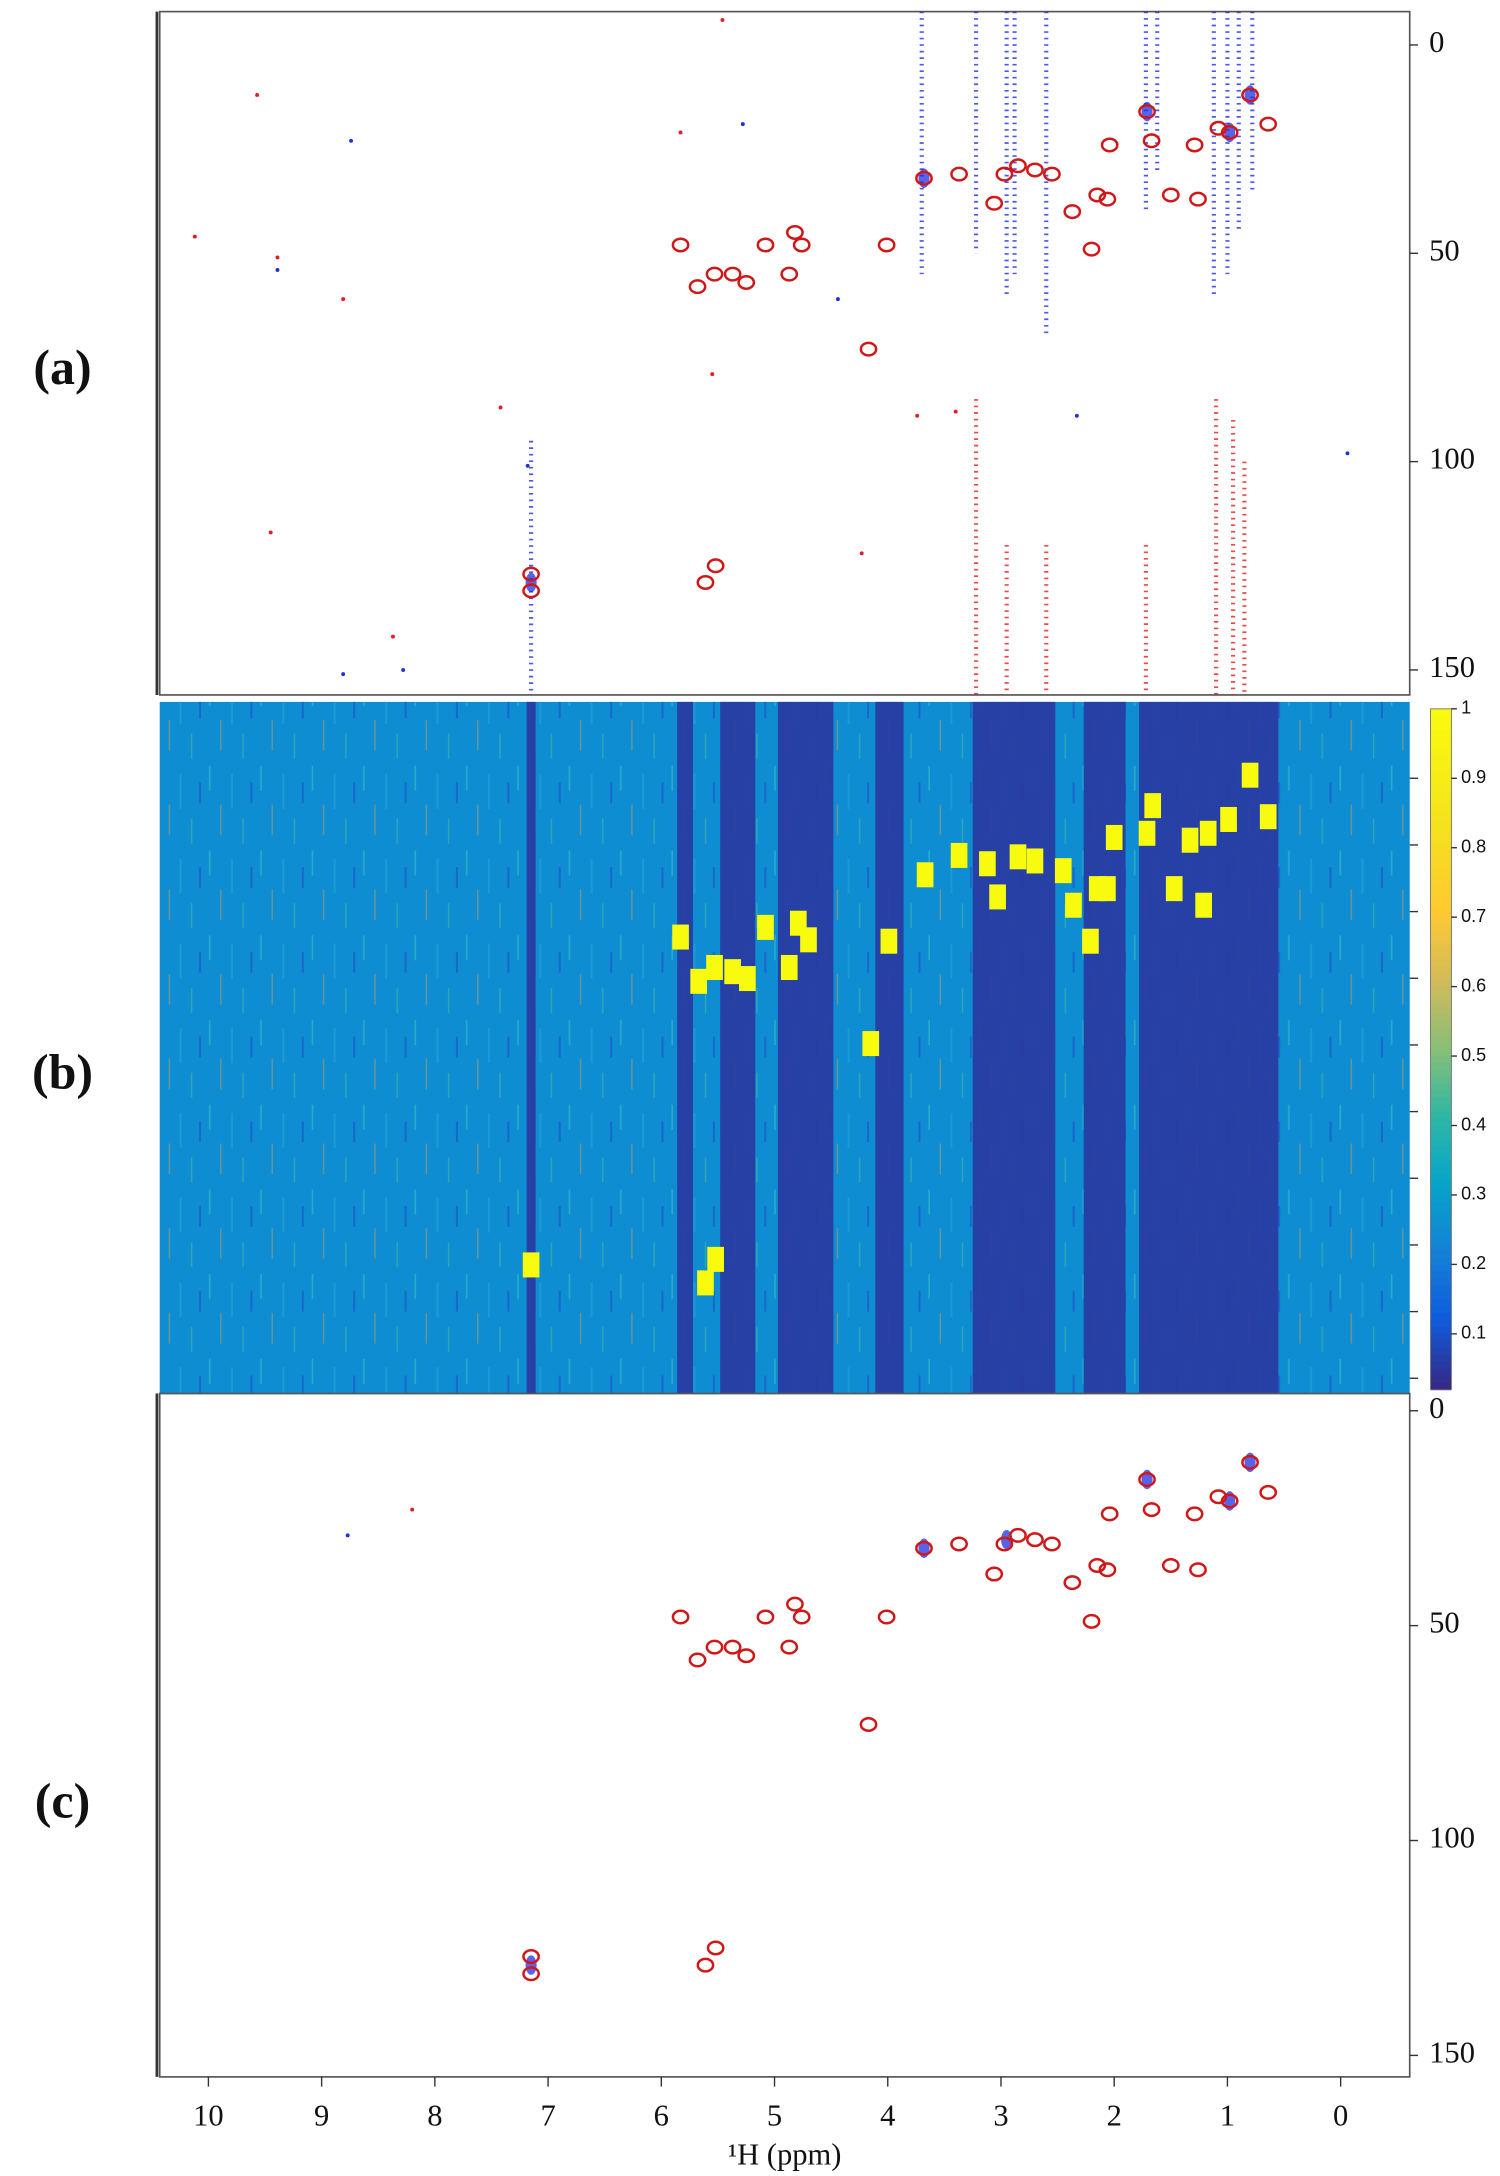 This screenshot has height=2176, width=1500. What do you see at coordinates (1473, 985) in the screenshot?
I see `colorbar-tick-label: 0.6` at bounding box center [1473, 985].